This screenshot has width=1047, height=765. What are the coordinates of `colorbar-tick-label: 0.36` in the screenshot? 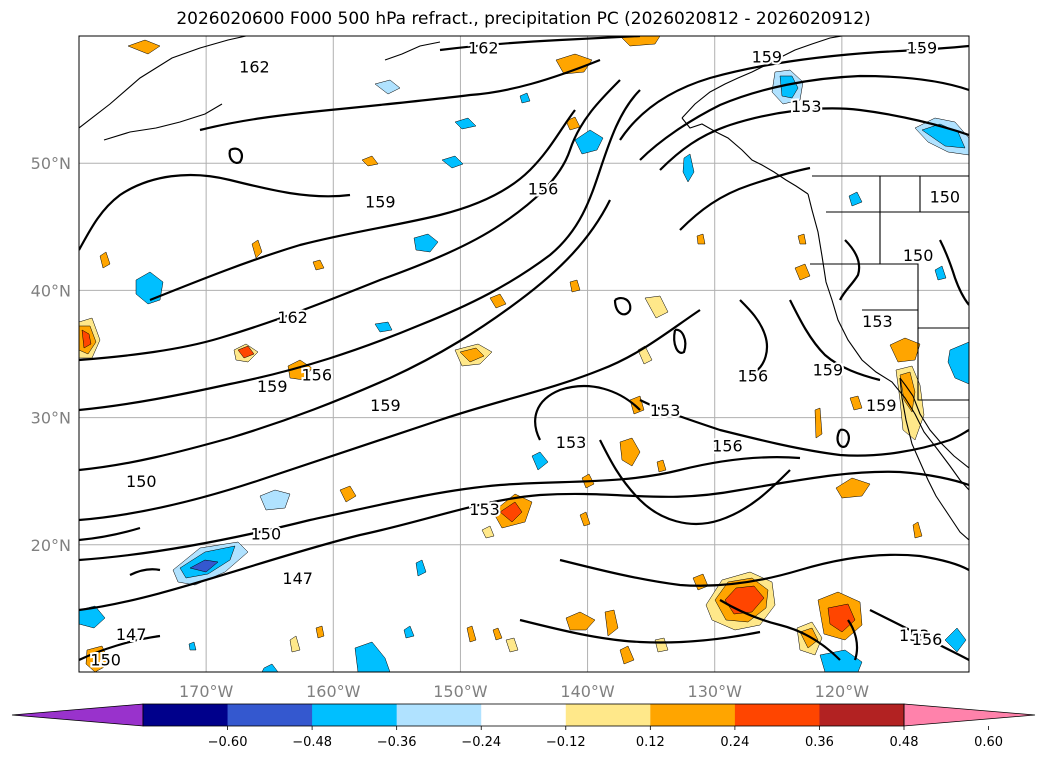 It's located at (819, 742).